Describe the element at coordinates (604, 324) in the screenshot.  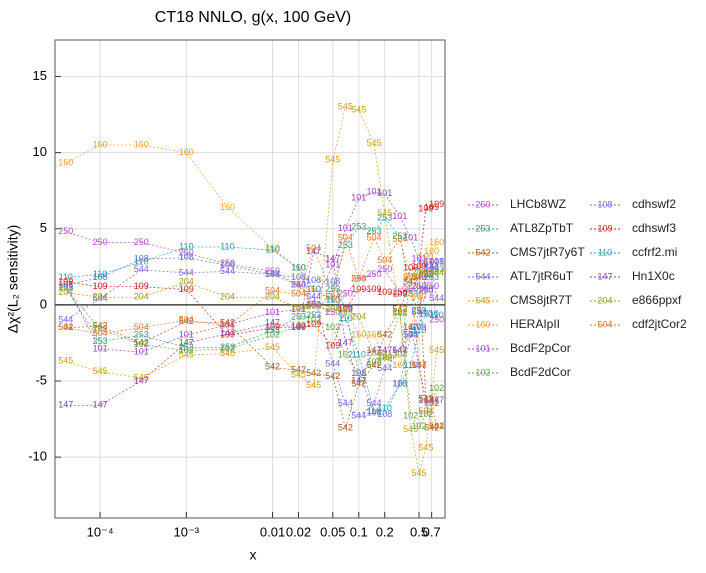
I see `legend-marker: 504` at that location.